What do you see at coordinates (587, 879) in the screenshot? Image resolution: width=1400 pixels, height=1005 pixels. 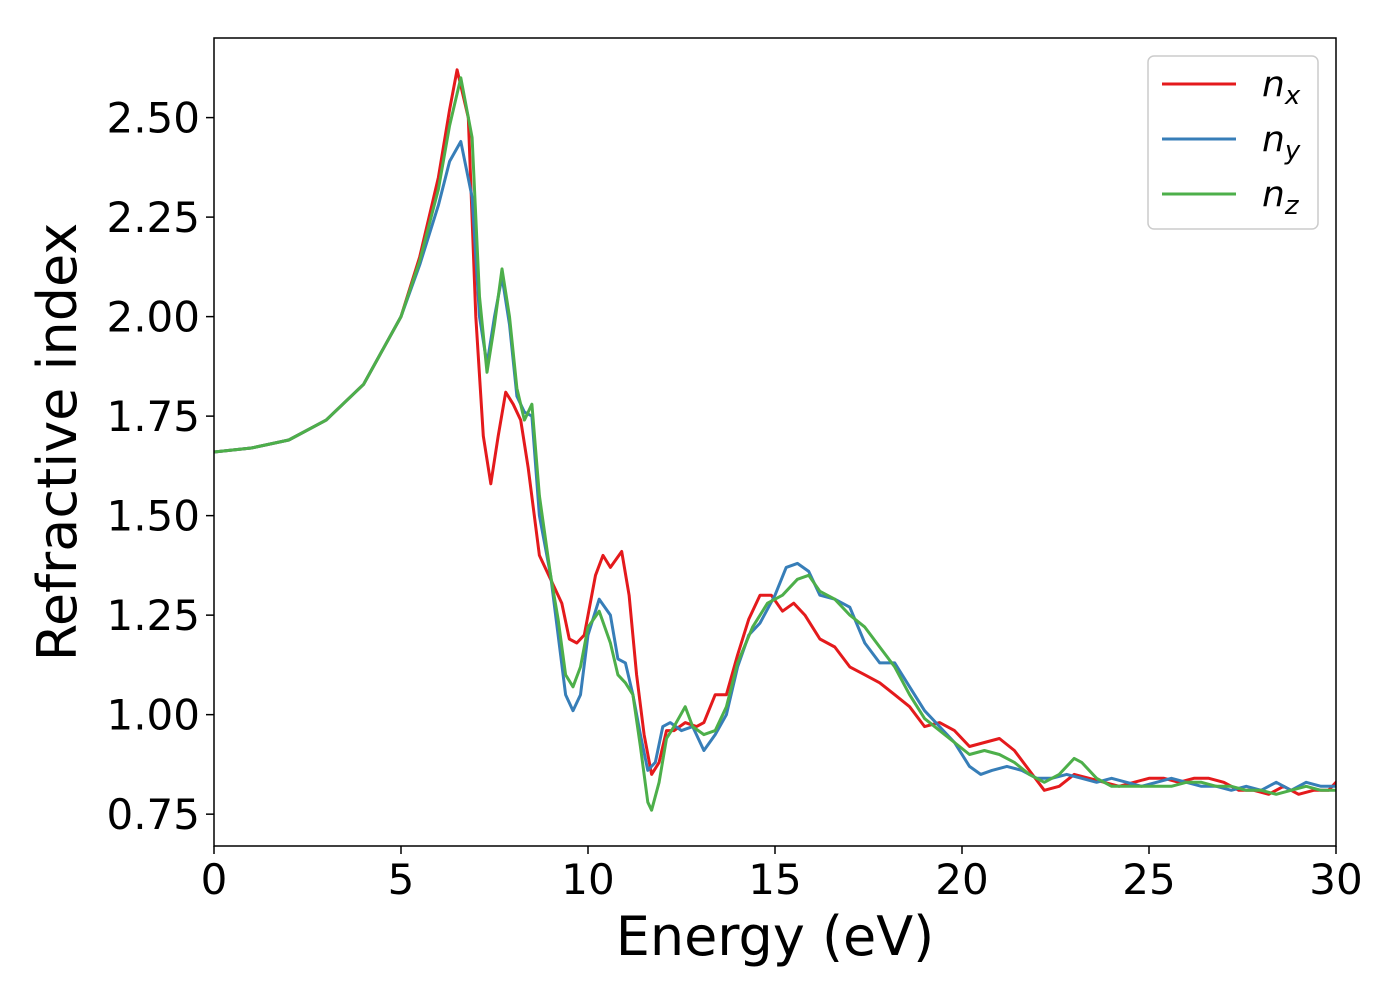 I see `x-tick-label: 10` at bounding box center [587, 879].